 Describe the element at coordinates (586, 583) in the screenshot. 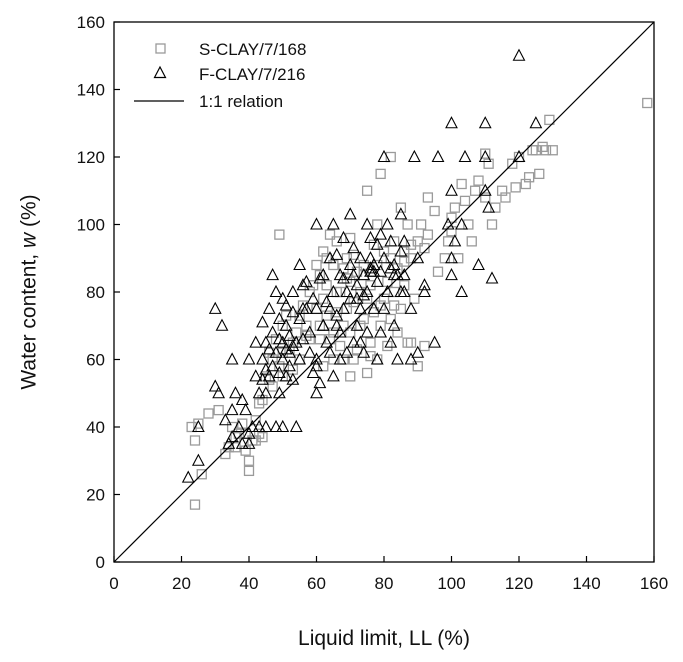

I see `x-tick-label: 140` at that location.